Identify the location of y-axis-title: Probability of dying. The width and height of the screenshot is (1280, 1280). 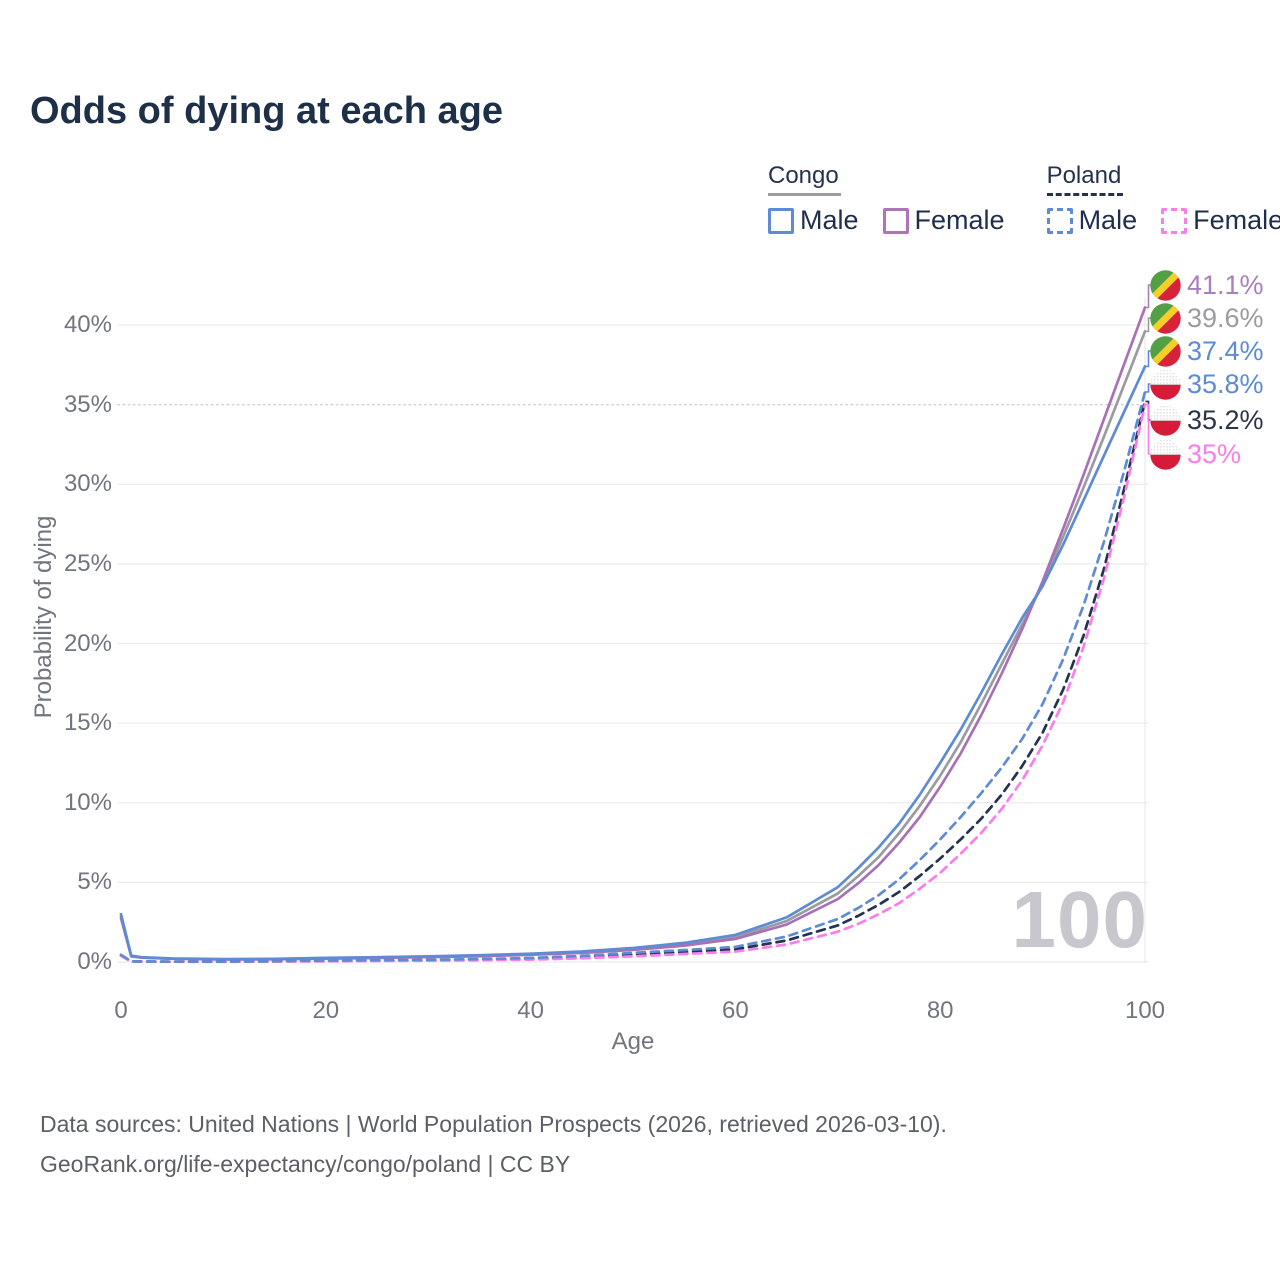
(43, 617).